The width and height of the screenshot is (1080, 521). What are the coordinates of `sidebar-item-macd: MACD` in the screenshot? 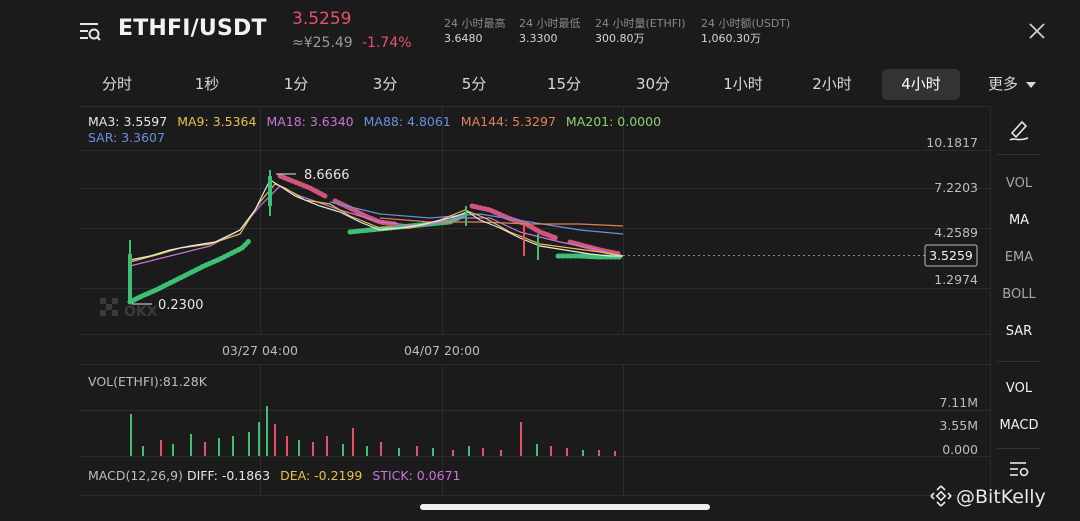 It's located at (1019, 425).